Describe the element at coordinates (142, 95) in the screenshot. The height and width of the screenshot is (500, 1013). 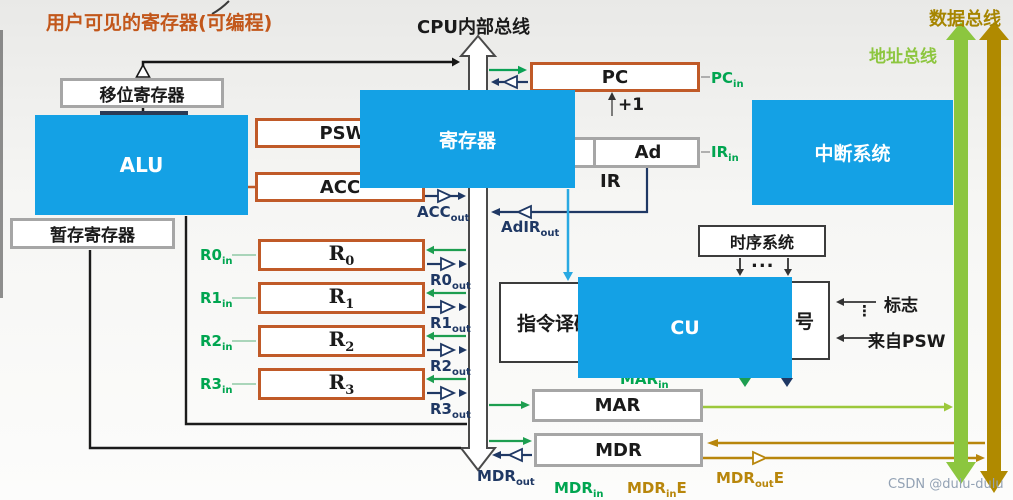
I see `shift-register-label: 移位寄存器` at that location.